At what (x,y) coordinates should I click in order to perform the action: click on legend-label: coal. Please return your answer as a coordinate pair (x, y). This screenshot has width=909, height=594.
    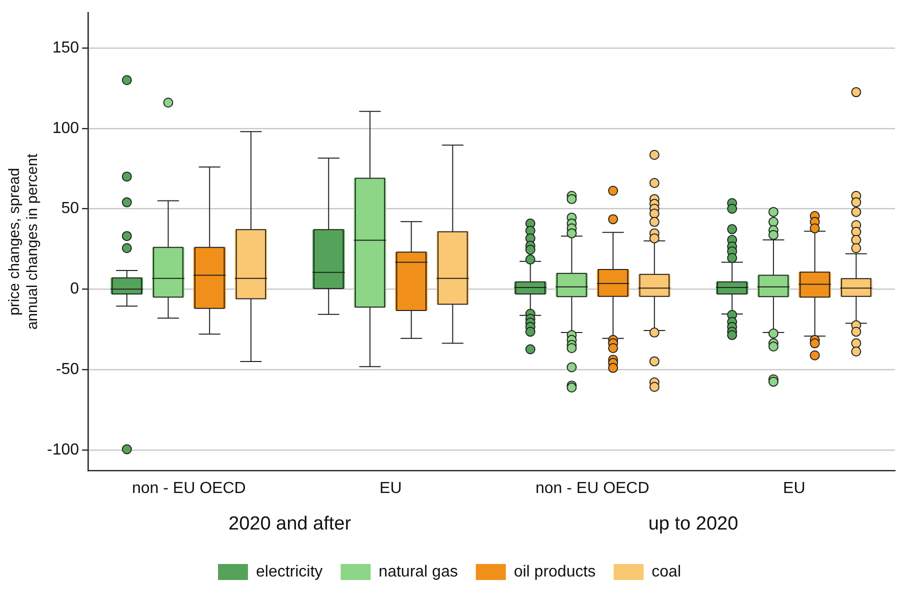
    Looking at the image, I should click on (667, 571).